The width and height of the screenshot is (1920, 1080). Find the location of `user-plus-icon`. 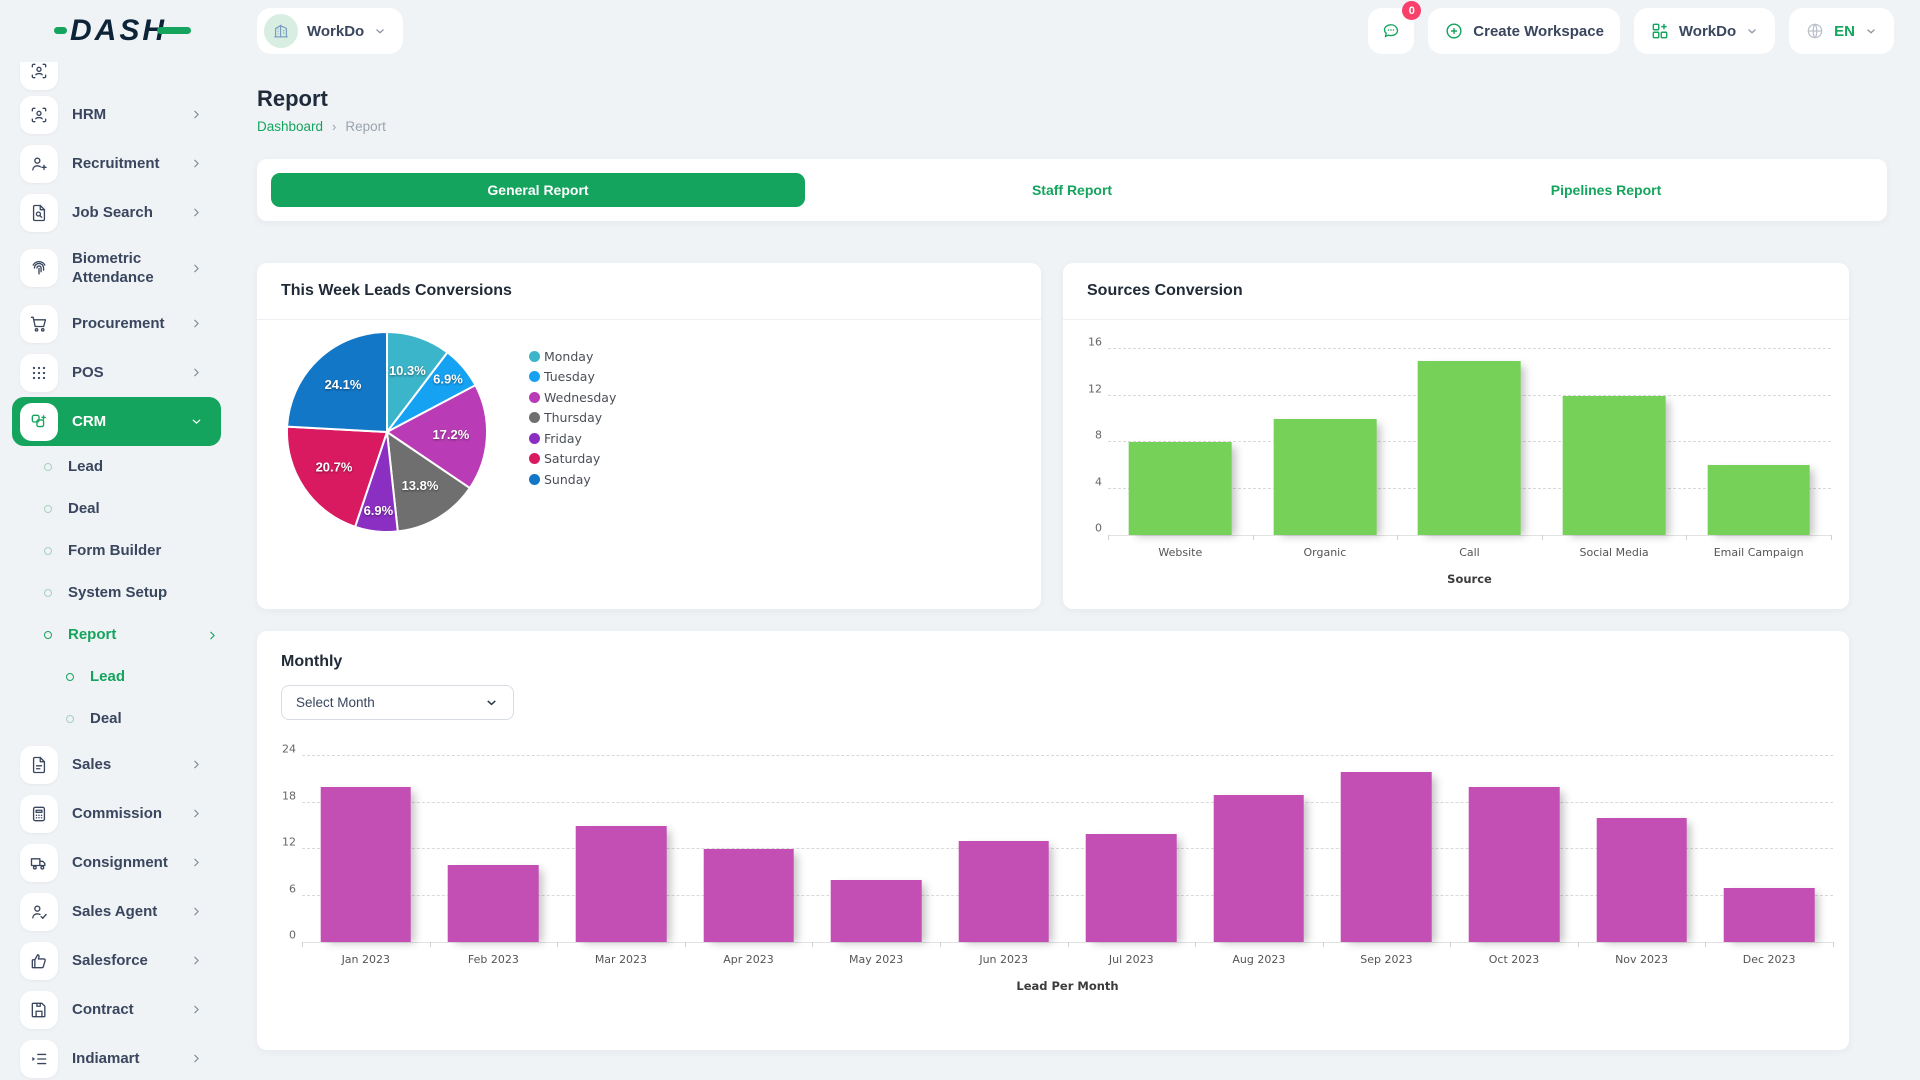

user-plus-icon is located at coordinates (39, 163).